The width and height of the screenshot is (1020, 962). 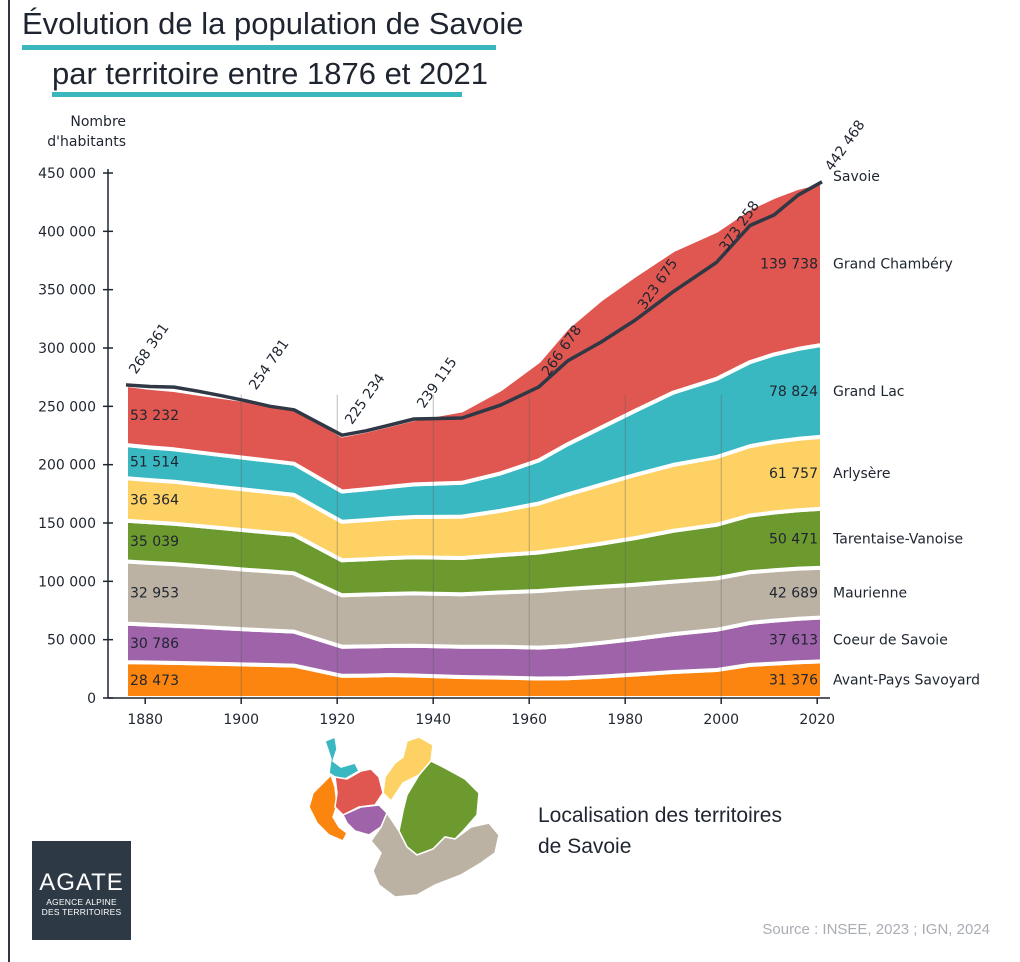 What do you see at coordinates (67, 466) in the screenshot?
I see `y-tick-label: 200 000` at bounding box center [67, 466].